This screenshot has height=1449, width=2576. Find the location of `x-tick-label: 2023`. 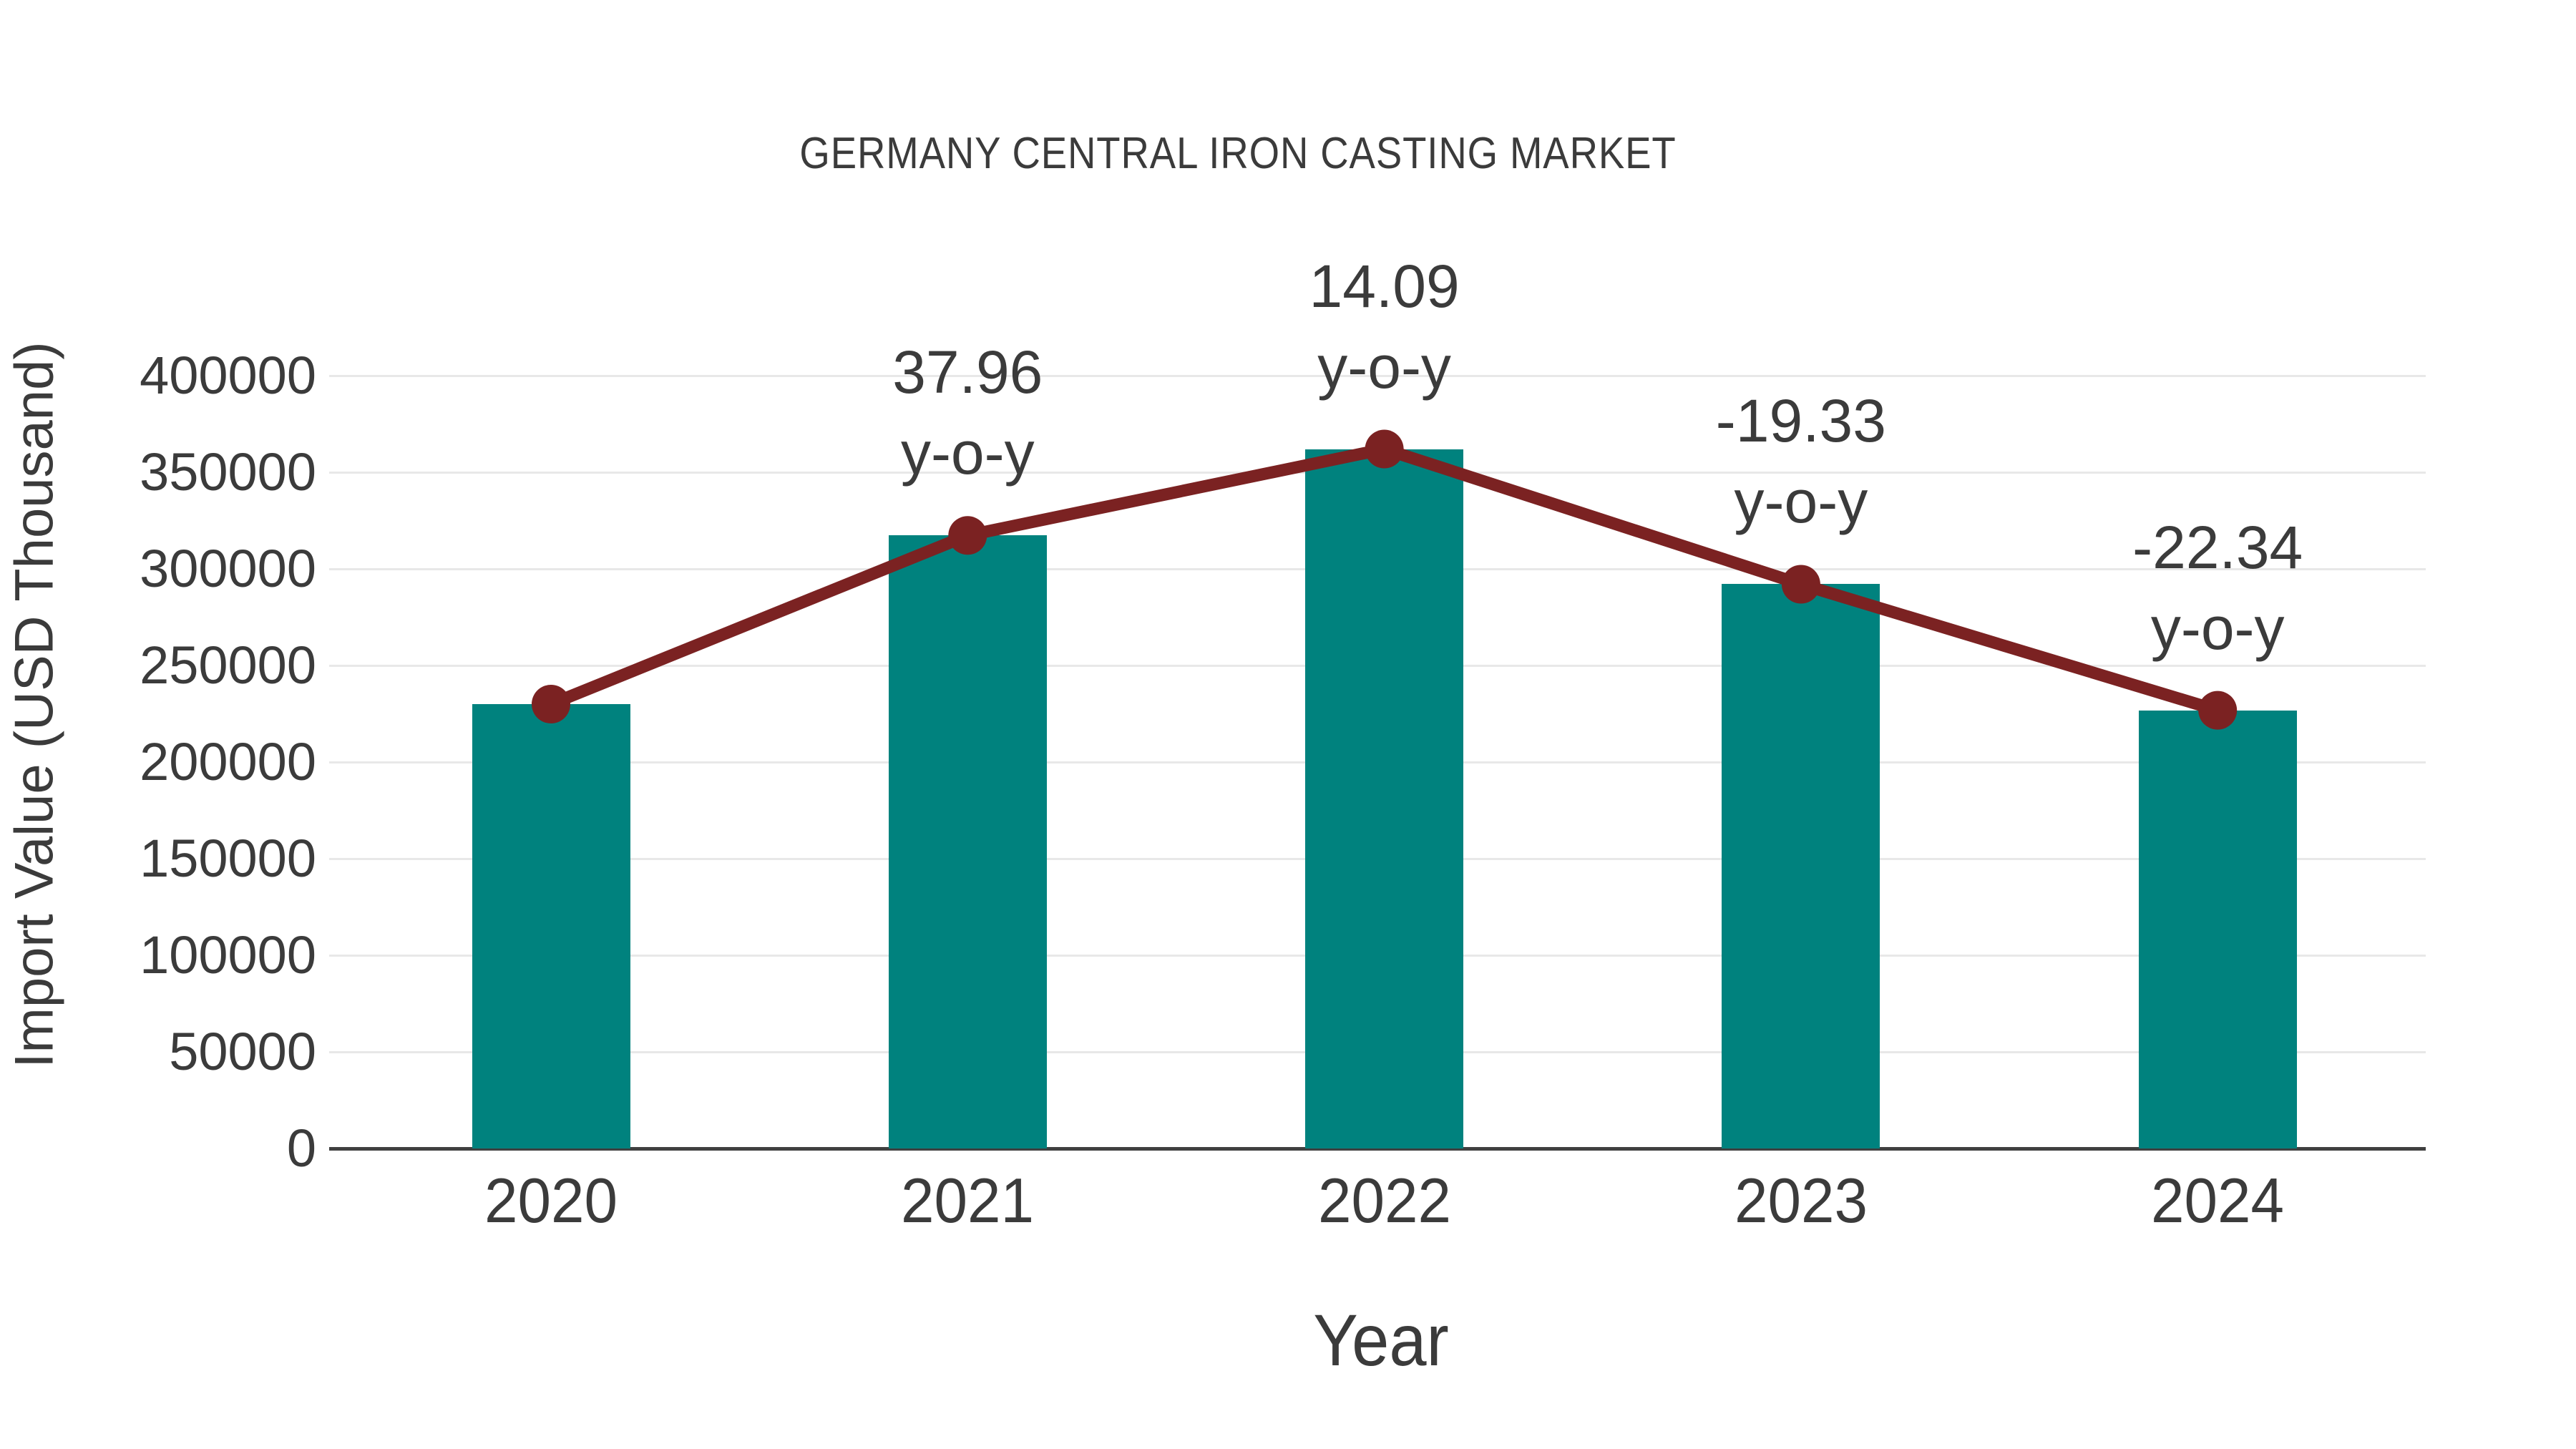

x-tick-label: 2023 is located at coordinates (1801, 1200).